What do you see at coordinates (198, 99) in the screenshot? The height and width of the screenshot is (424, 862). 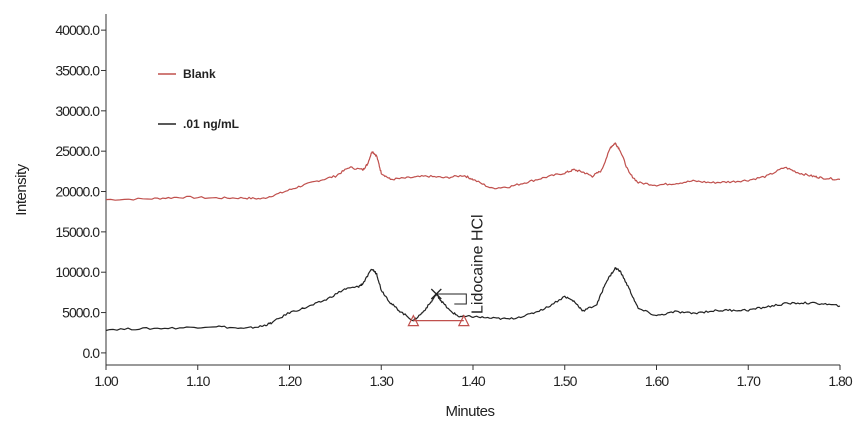 I see `legend: Blank .01 ng/mL` at bounding box center [198, 99].